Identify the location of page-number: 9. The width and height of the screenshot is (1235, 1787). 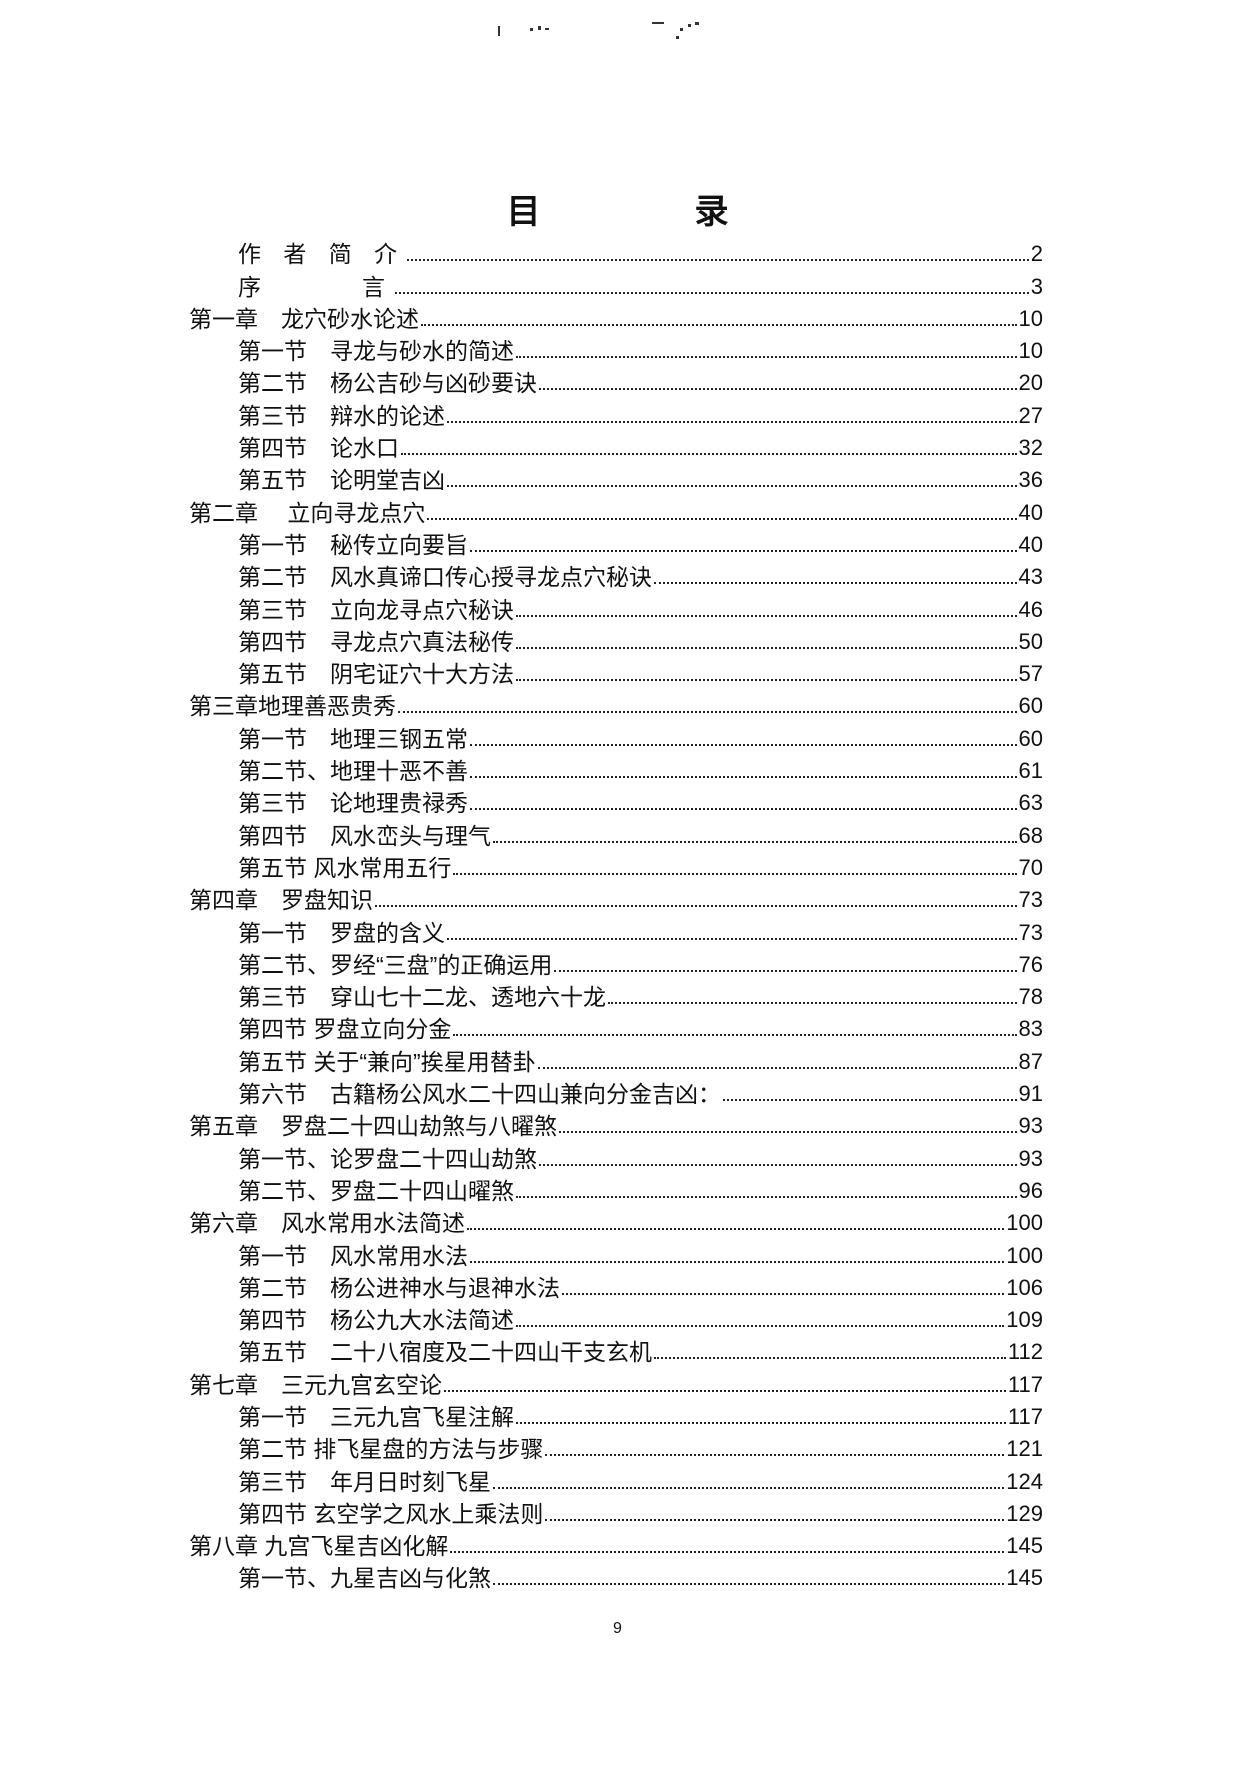
(617, 1628).